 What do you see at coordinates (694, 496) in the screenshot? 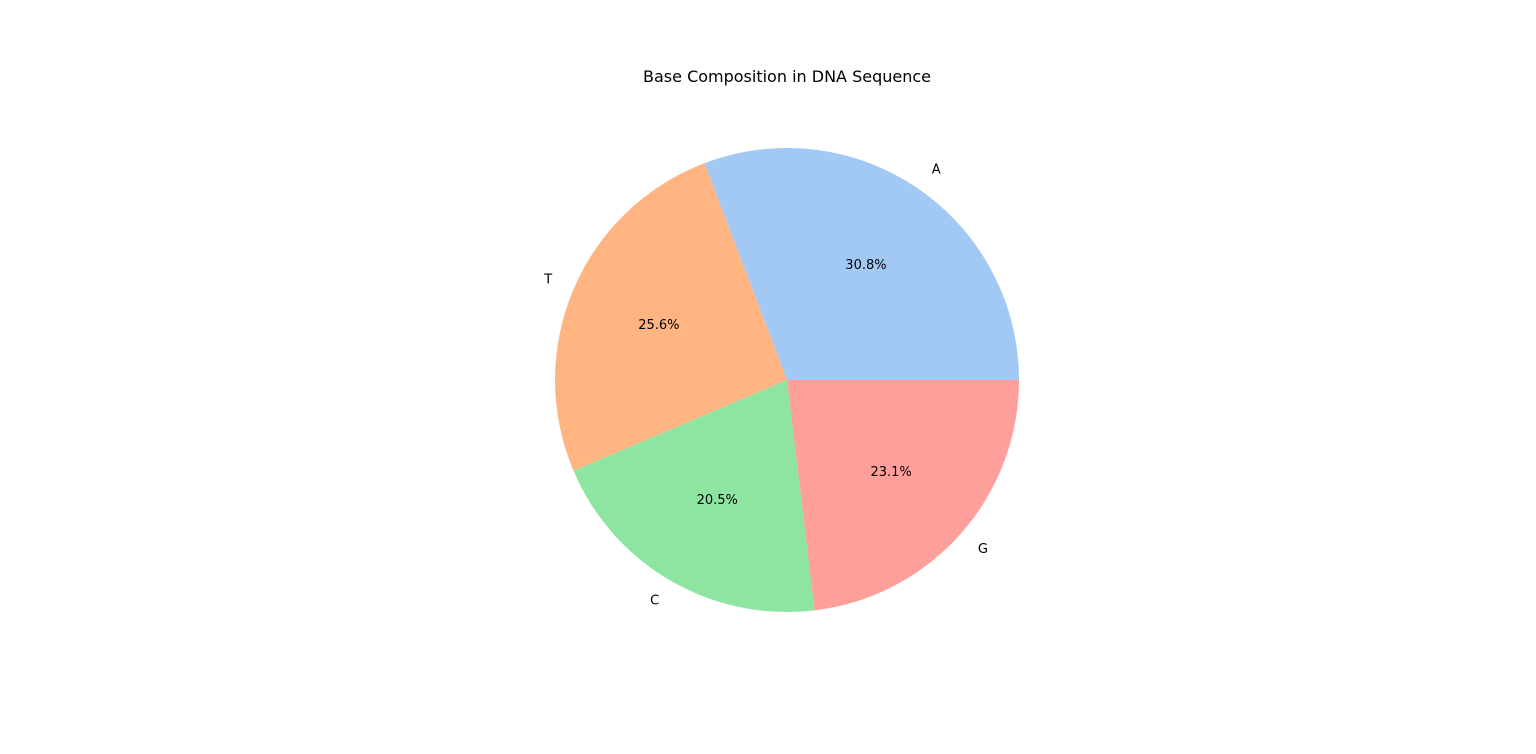
I see `pie-slice-c` at bounding box center [694, 496].